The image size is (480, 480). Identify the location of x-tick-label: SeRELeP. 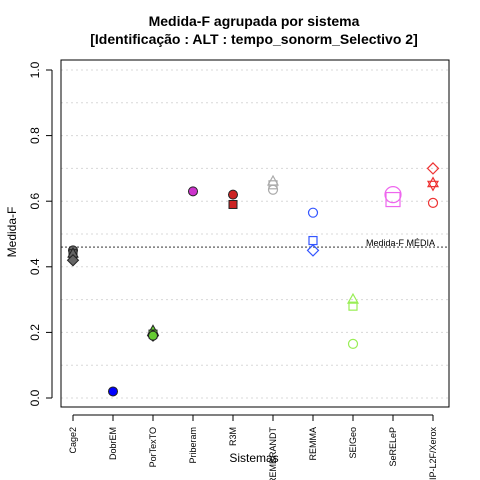
(393, 447).